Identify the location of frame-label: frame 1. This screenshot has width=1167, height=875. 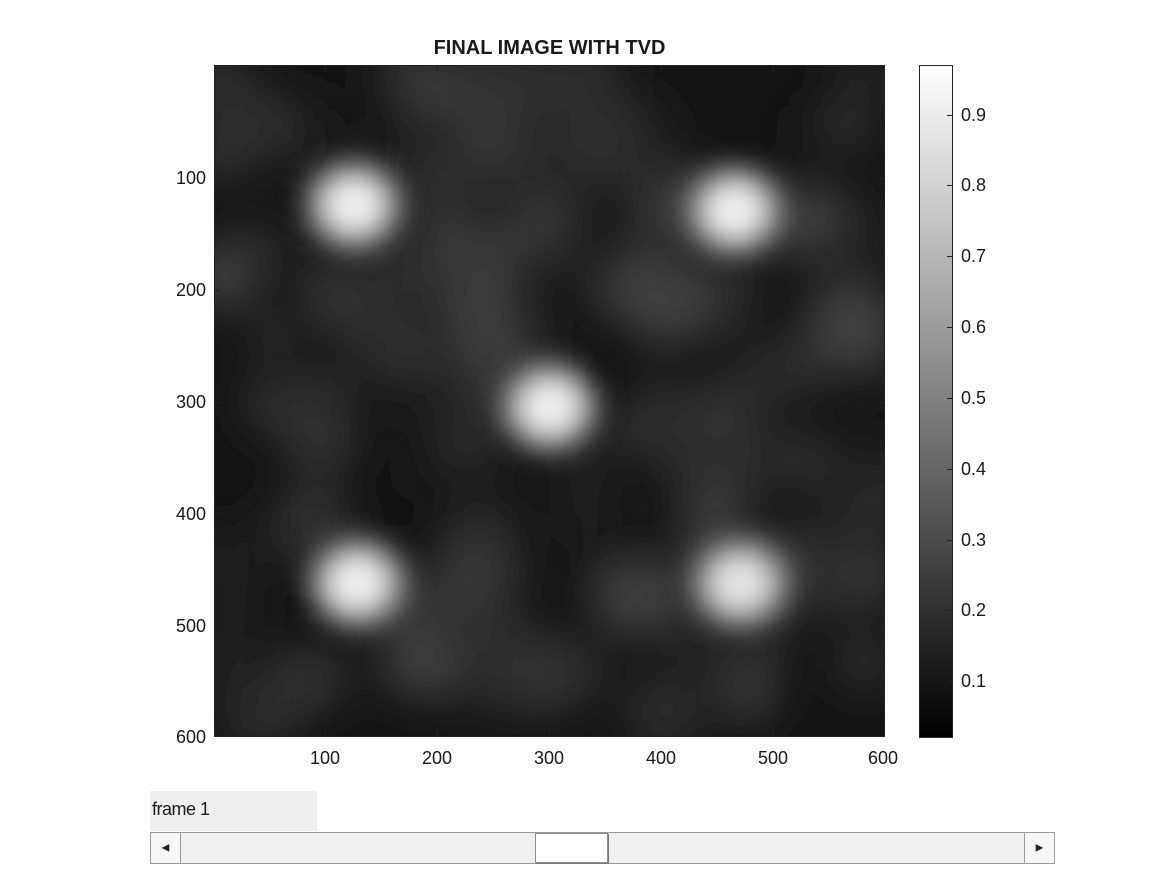
(233, 811).